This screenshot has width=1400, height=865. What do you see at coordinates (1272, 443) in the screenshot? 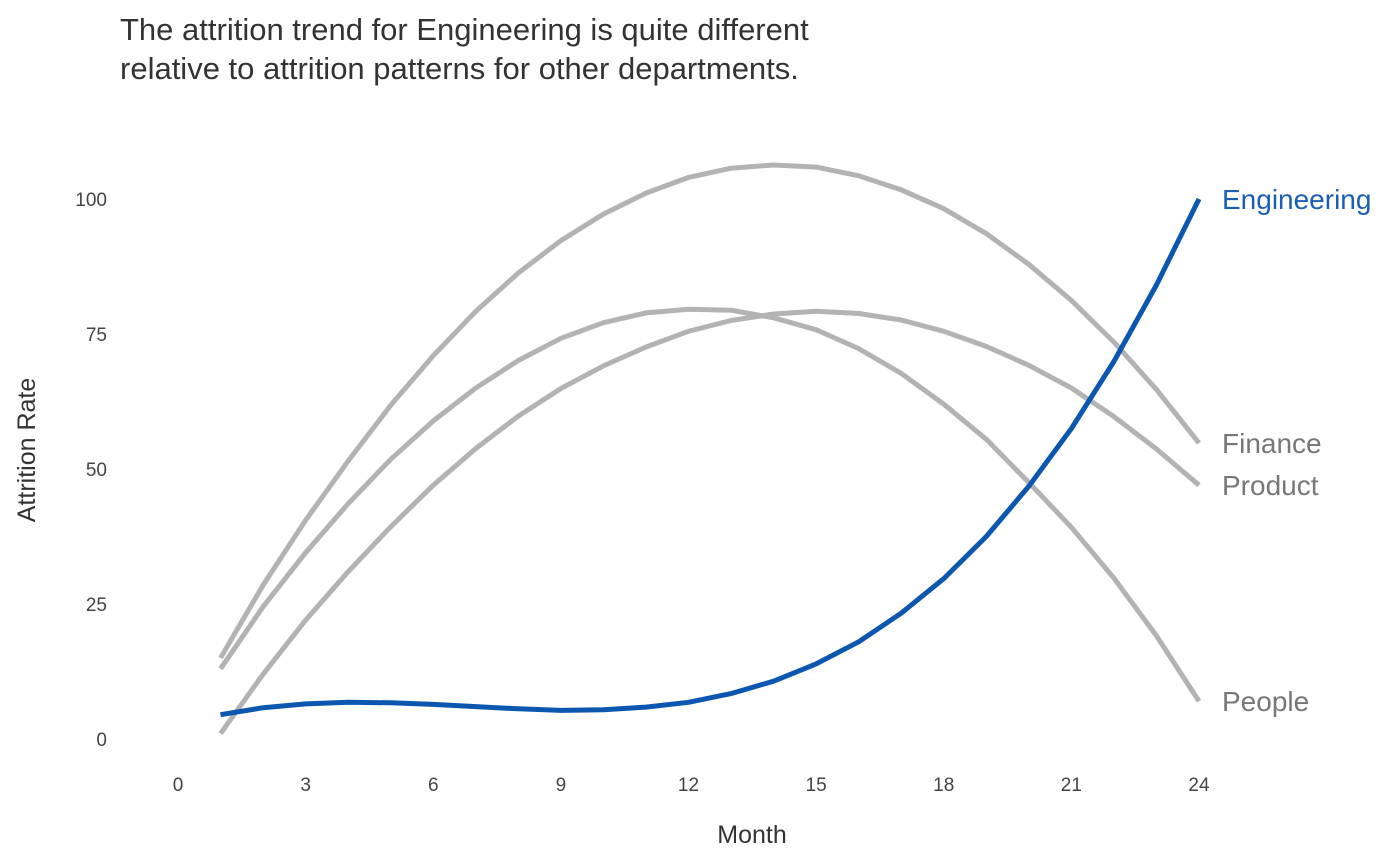
I see `series-label-finance: Finance` at bounding box center [1272, 443].